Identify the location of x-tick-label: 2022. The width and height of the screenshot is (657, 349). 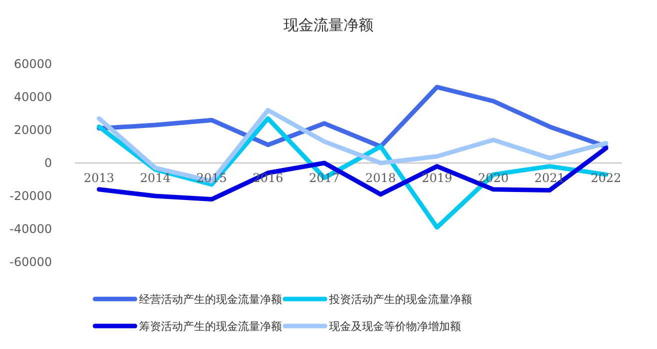
(606, 178).